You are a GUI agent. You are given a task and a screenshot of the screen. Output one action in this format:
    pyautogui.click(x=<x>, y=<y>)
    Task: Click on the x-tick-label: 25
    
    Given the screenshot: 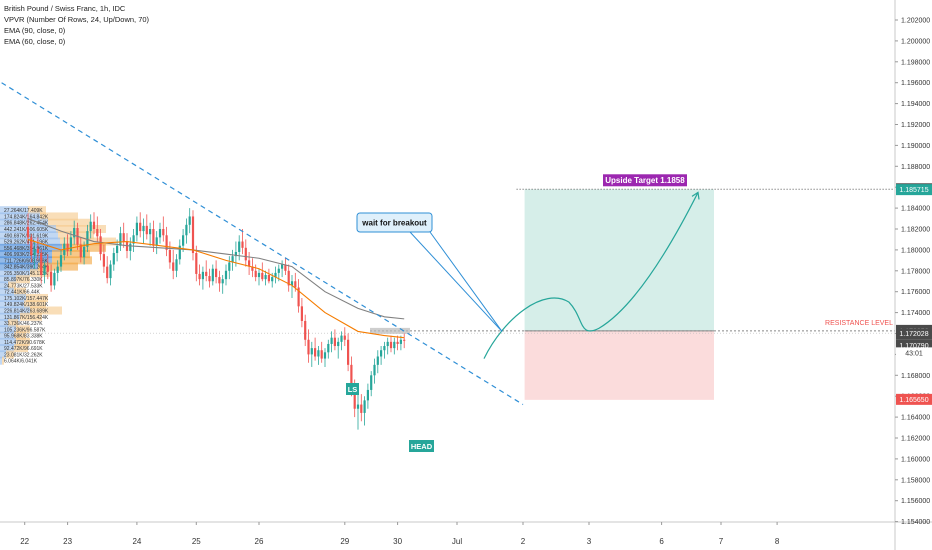 What is the action you would take?
    pyautogui.click(x=196, y=541)
    